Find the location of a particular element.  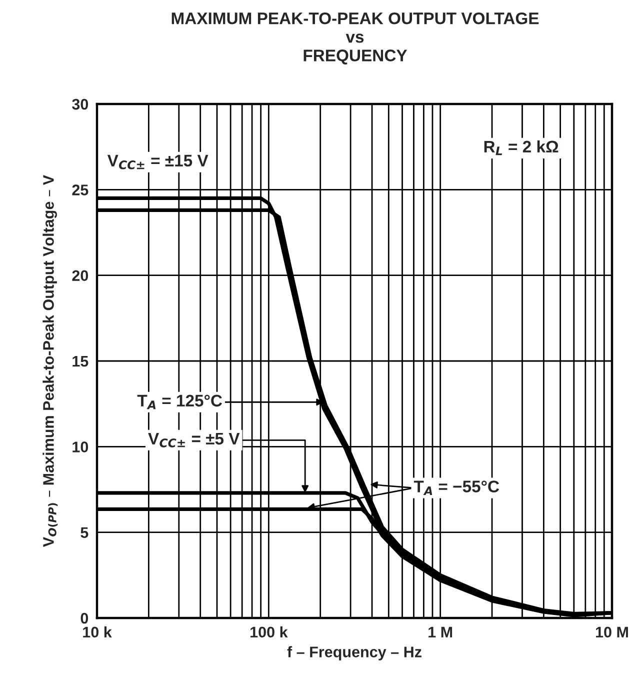

y-tick-label: 20 is located at coordinates (80, 276).